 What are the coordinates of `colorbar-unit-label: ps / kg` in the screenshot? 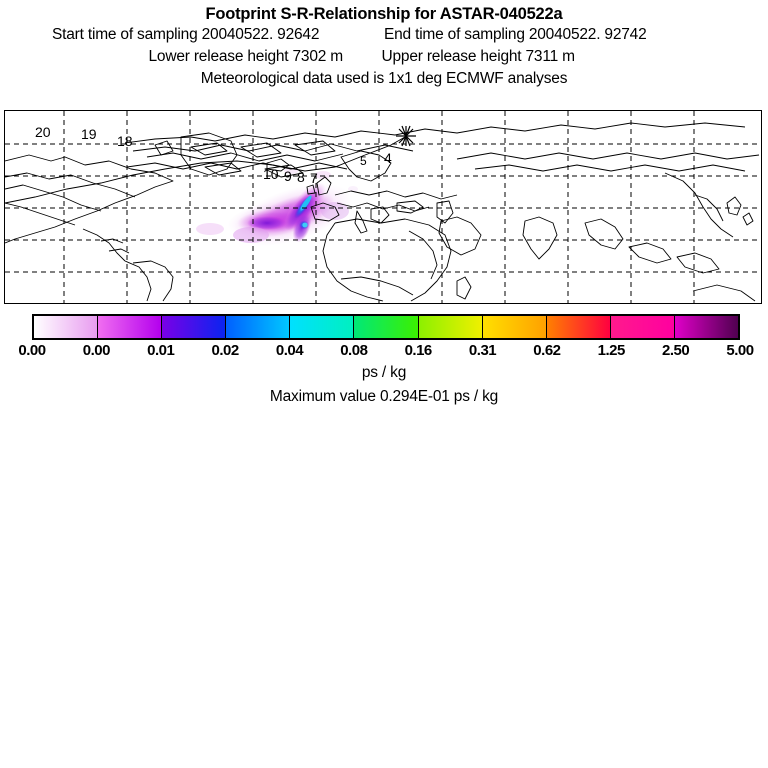 It's located at (384, 372).